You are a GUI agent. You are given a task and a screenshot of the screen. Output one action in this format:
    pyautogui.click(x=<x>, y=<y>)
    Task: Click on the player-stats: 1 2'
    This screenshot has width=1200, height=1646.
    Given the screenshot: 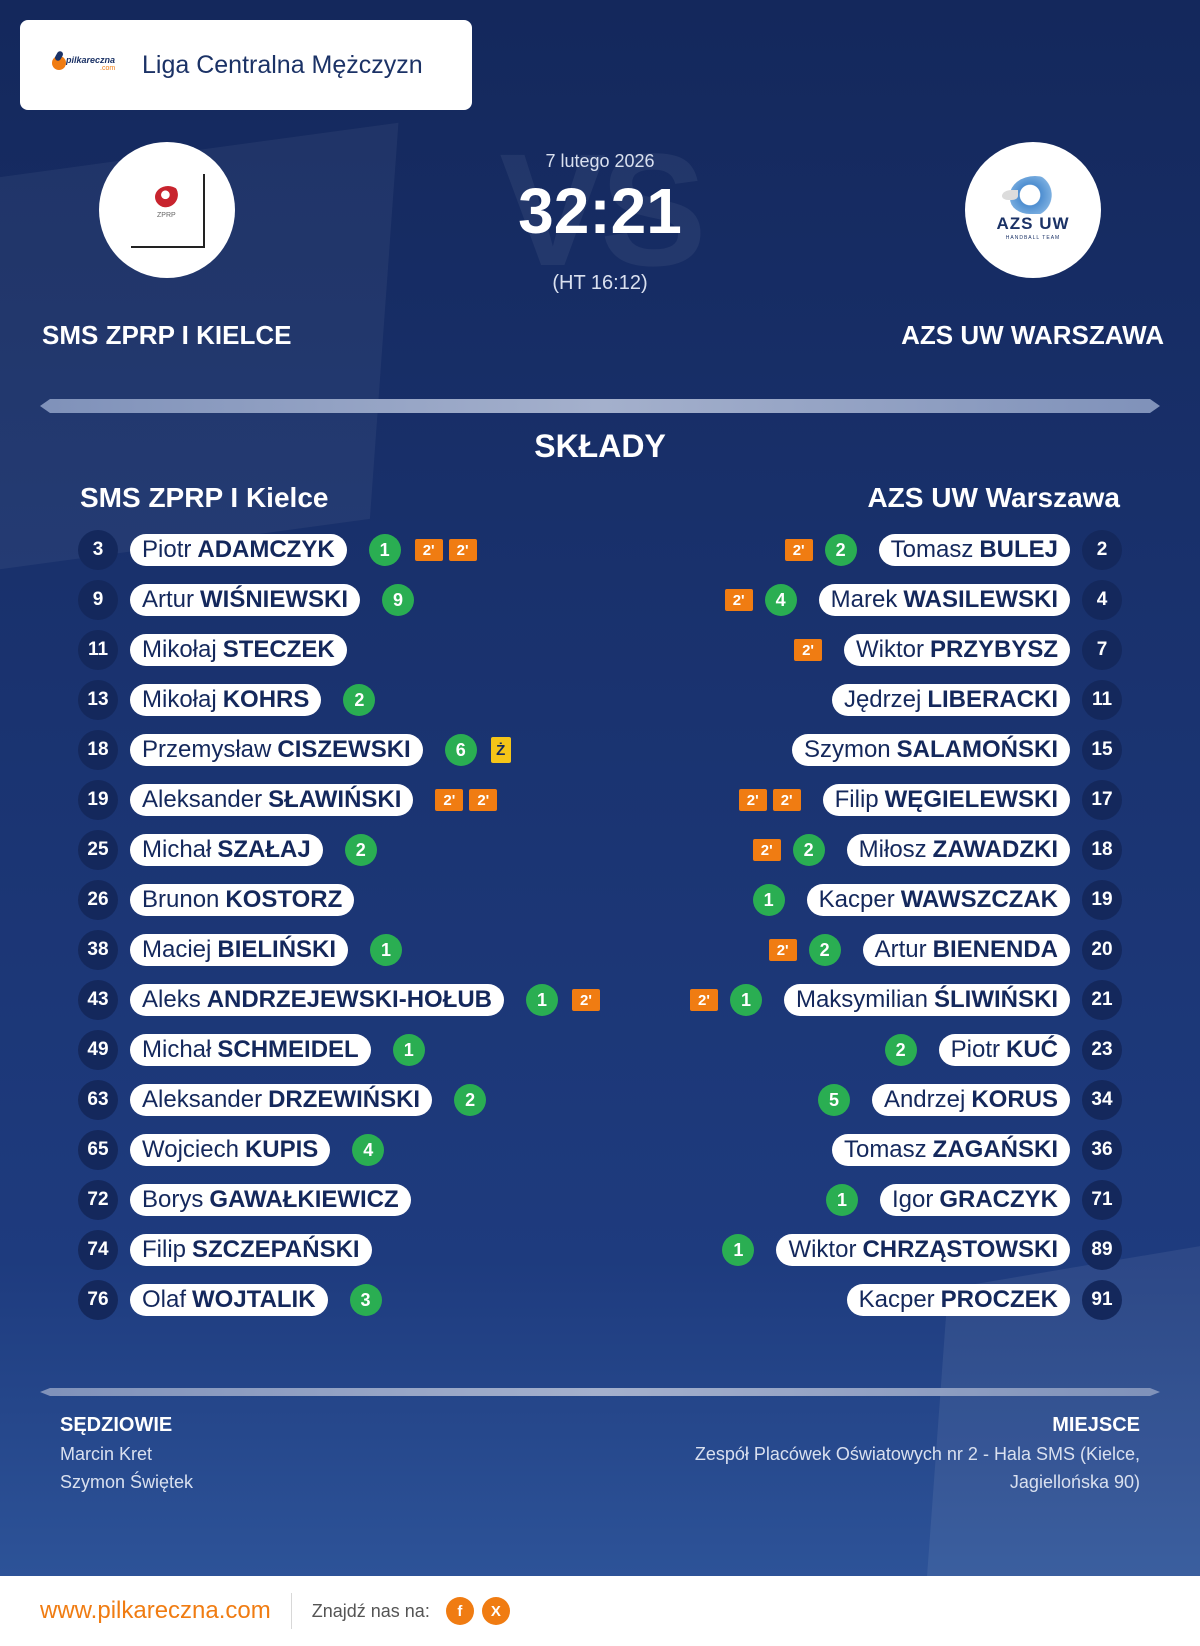 What is the action you would take?
    pyautogui.click(x=563, y=1000)
    